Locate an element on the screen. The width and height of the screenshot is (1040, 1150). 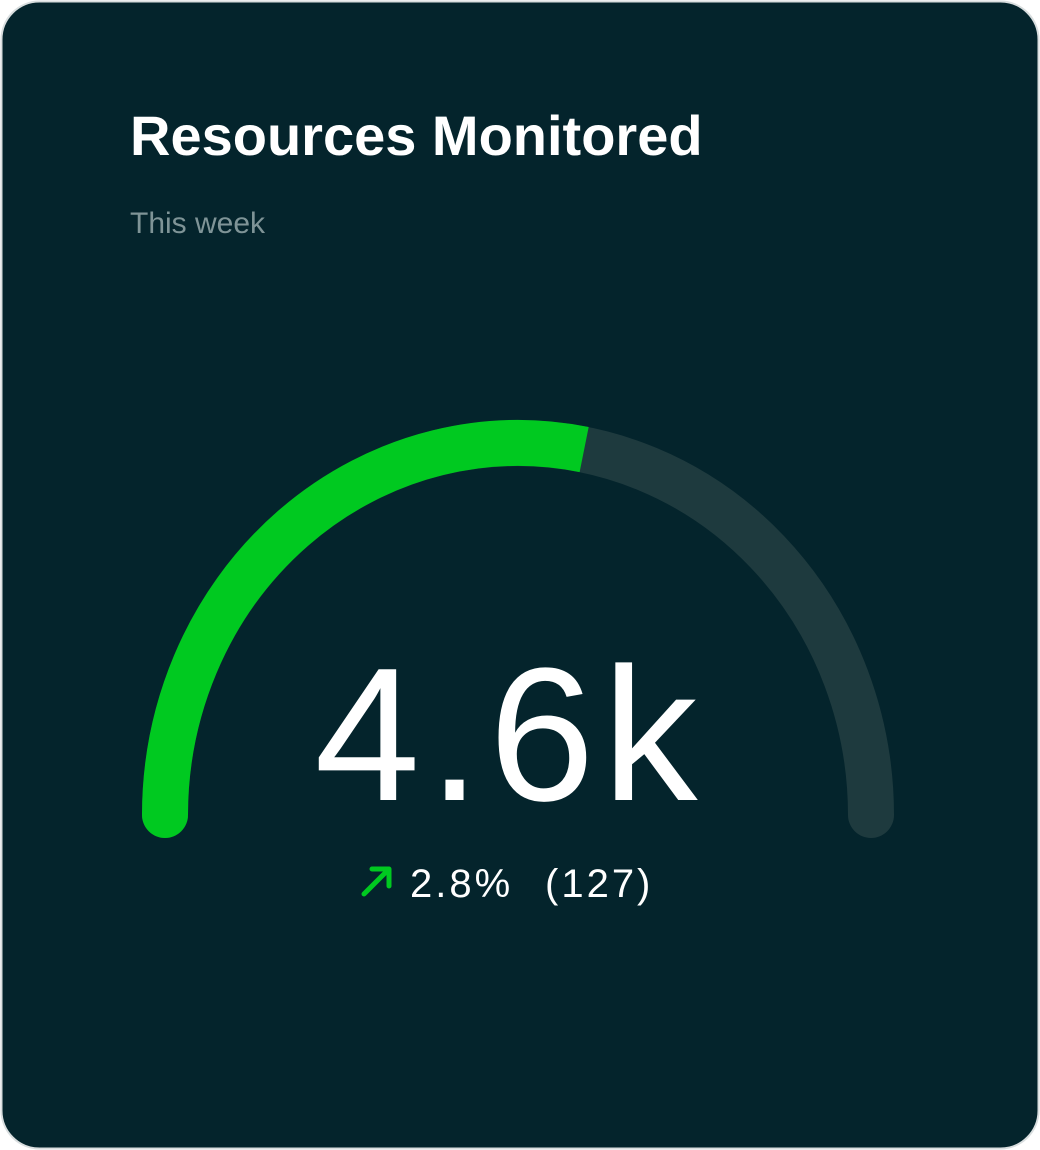
change-percent: 2.8% is located at coordinates (461, 884).